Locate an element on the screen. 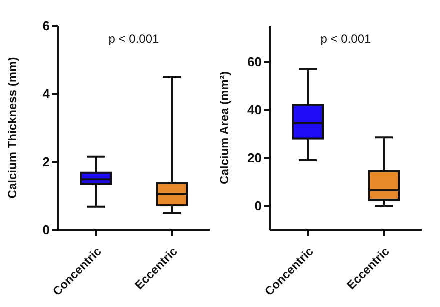 This screenshot has width=440, height=307. y-tick-label: 4 is located at coordinates (46, 94).